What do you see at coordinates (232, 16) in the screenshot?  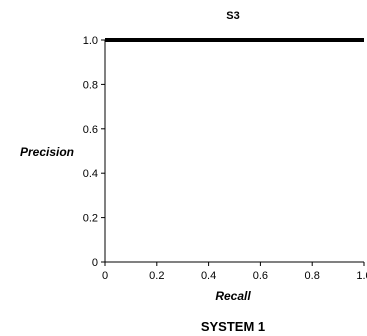 I see `chart-title: S3` at bounding box center [232, 16].